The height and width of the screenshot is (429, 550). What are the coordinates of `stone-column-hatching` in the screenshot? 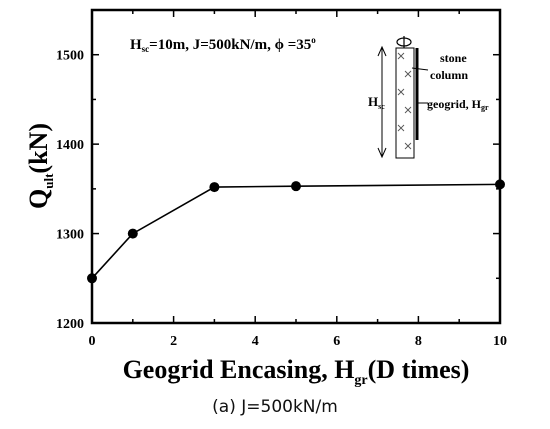 It's located at (404, 101).